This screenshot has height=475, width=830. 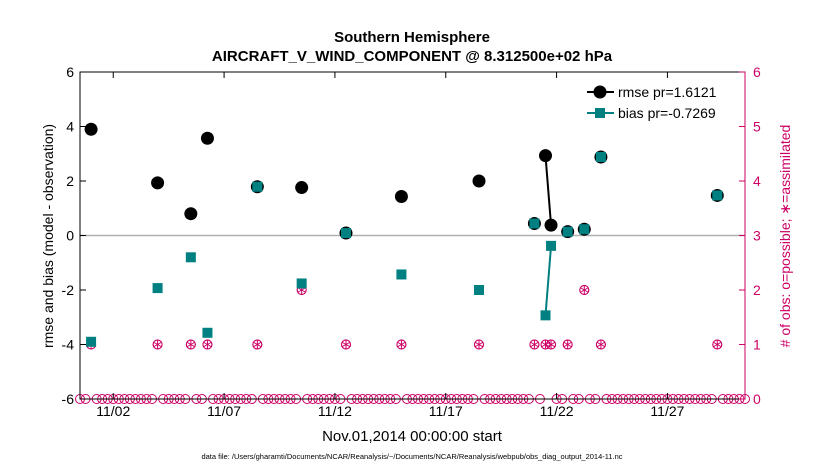 I want to click on legend: rmse pr=1.6121 bias pr=-0.7269, so click(x=662, y=102).